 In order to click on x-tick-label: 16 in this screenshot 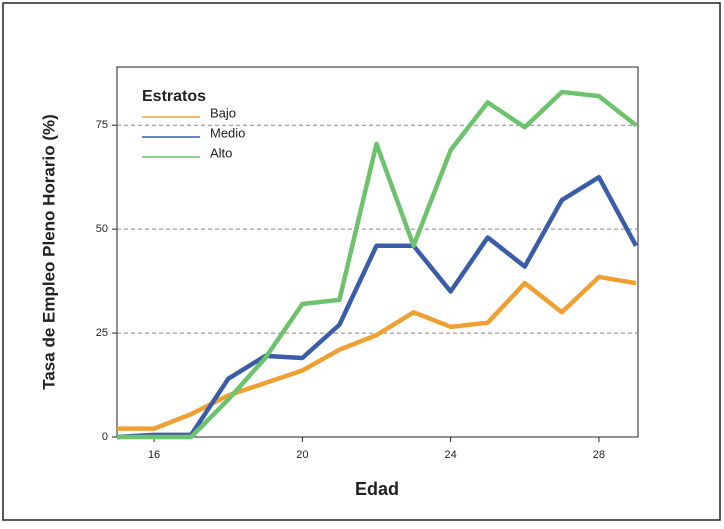, I will do `click(154, 455)`.